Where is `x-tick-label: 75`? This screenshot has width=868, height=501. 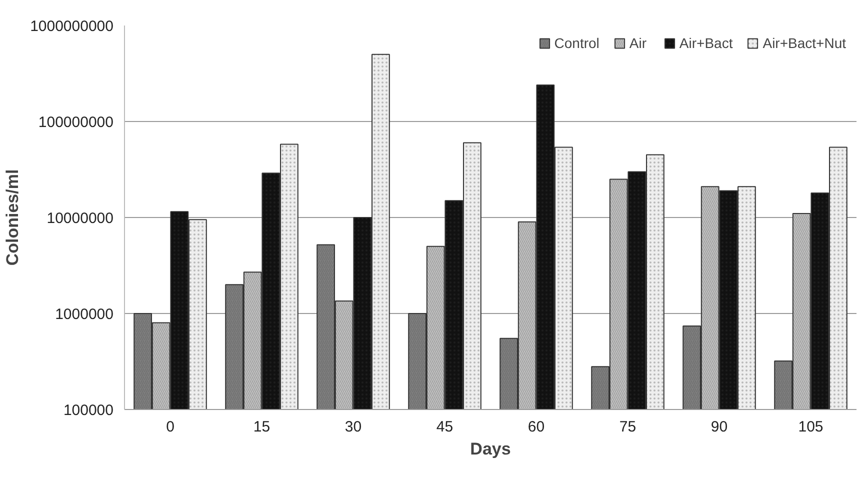
x-tick-label: 75 is located at coordinates (627, 427).